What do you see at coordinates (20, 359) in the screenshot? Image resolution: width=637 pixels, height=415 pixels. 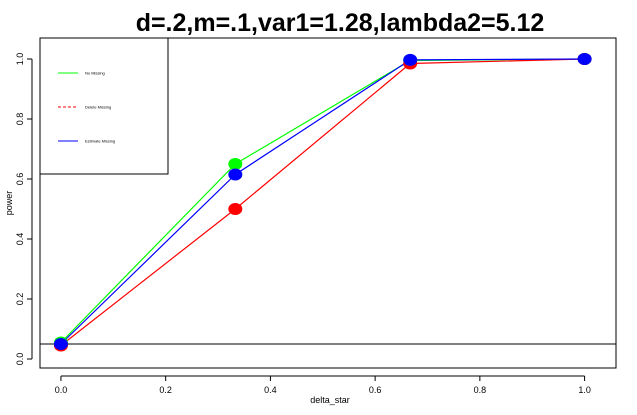 I see `y-tick-label: 0.0` at bounding box center [20, 359].